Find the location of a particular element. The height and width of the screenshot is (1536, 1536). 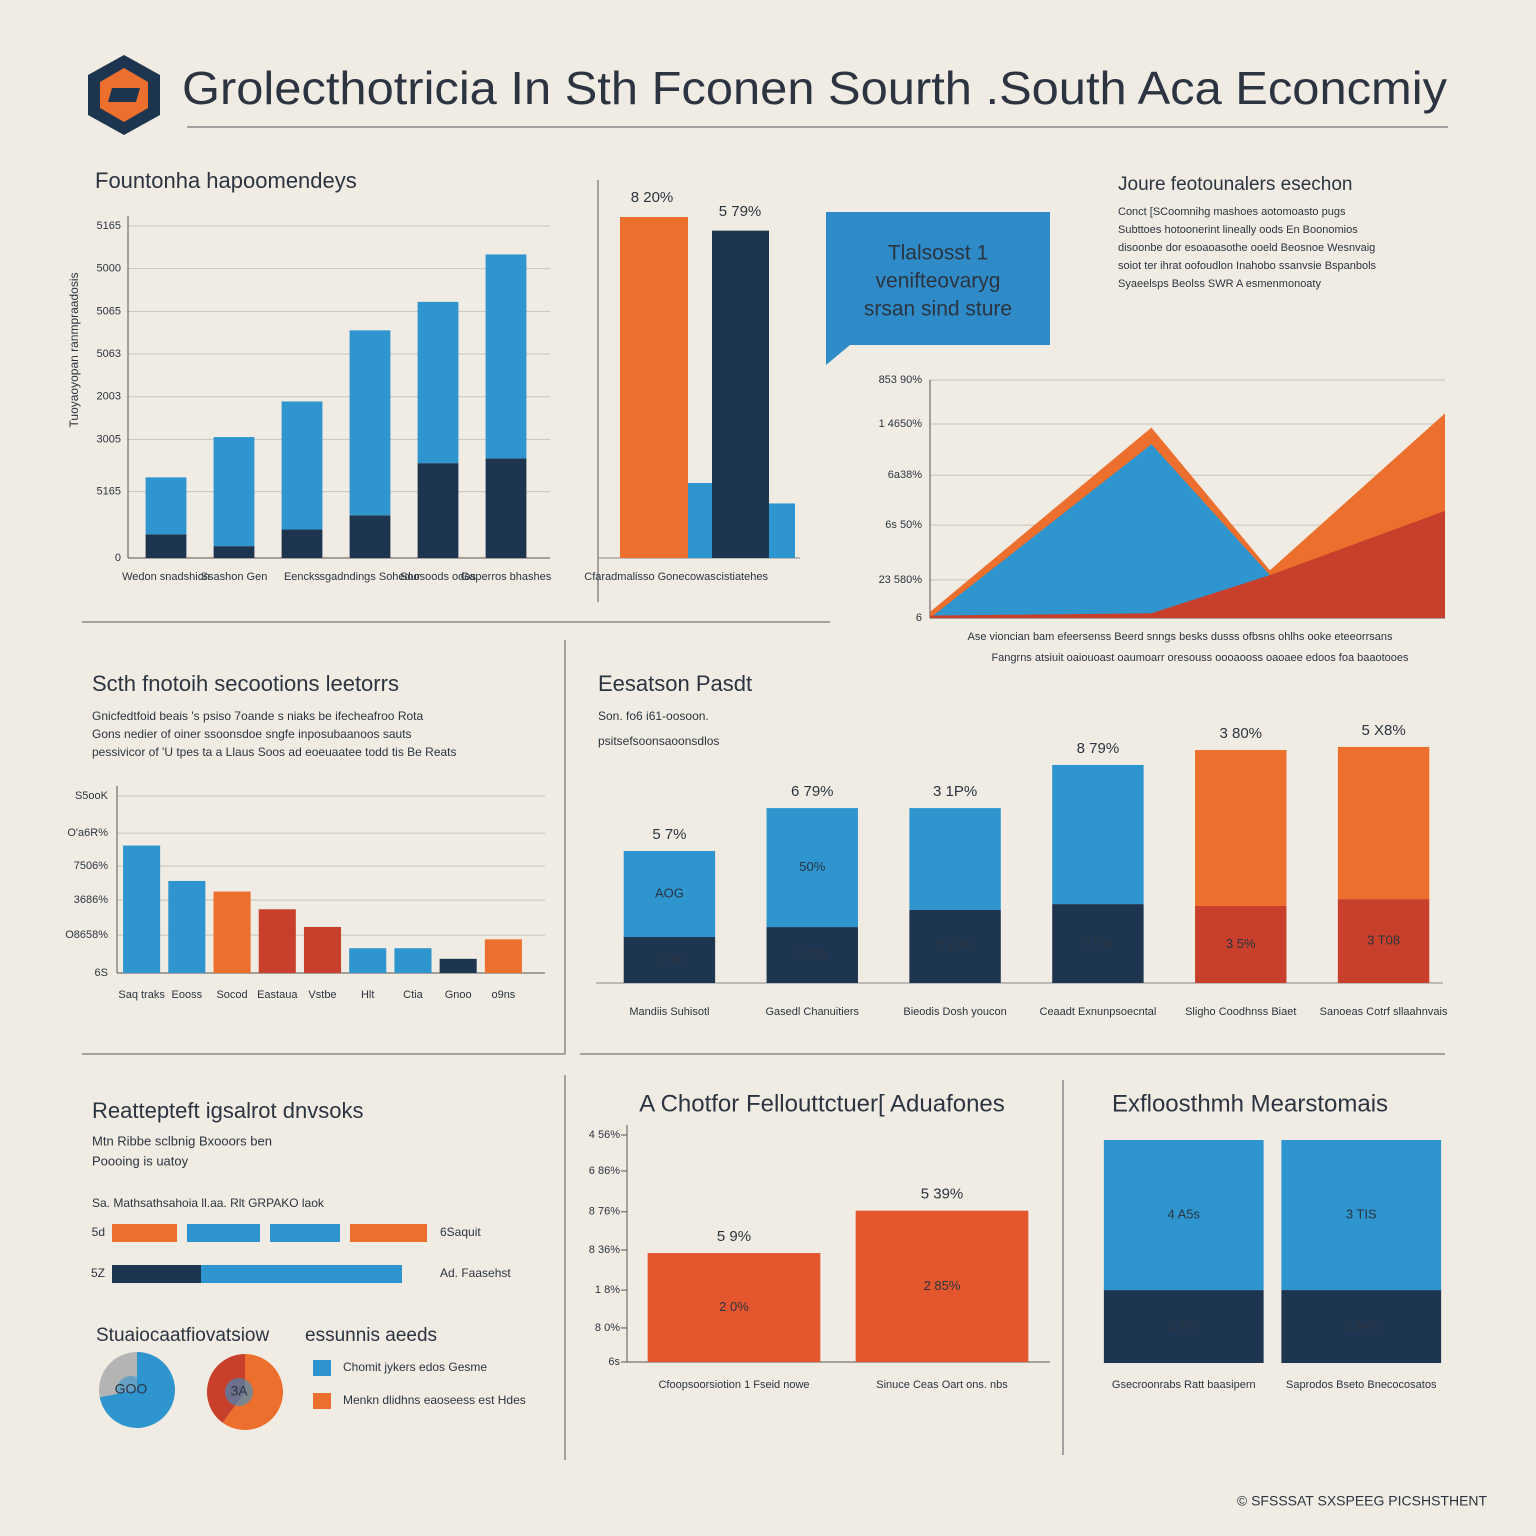

chart-title: Scth fnotoih secootions leetorrs is located at coordinates (245, 683).